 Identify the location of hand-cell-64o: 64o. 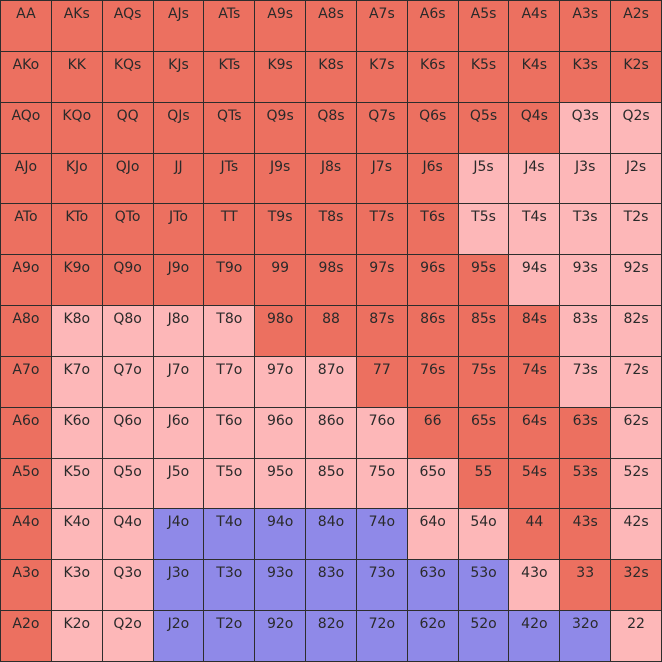
(433, 535).